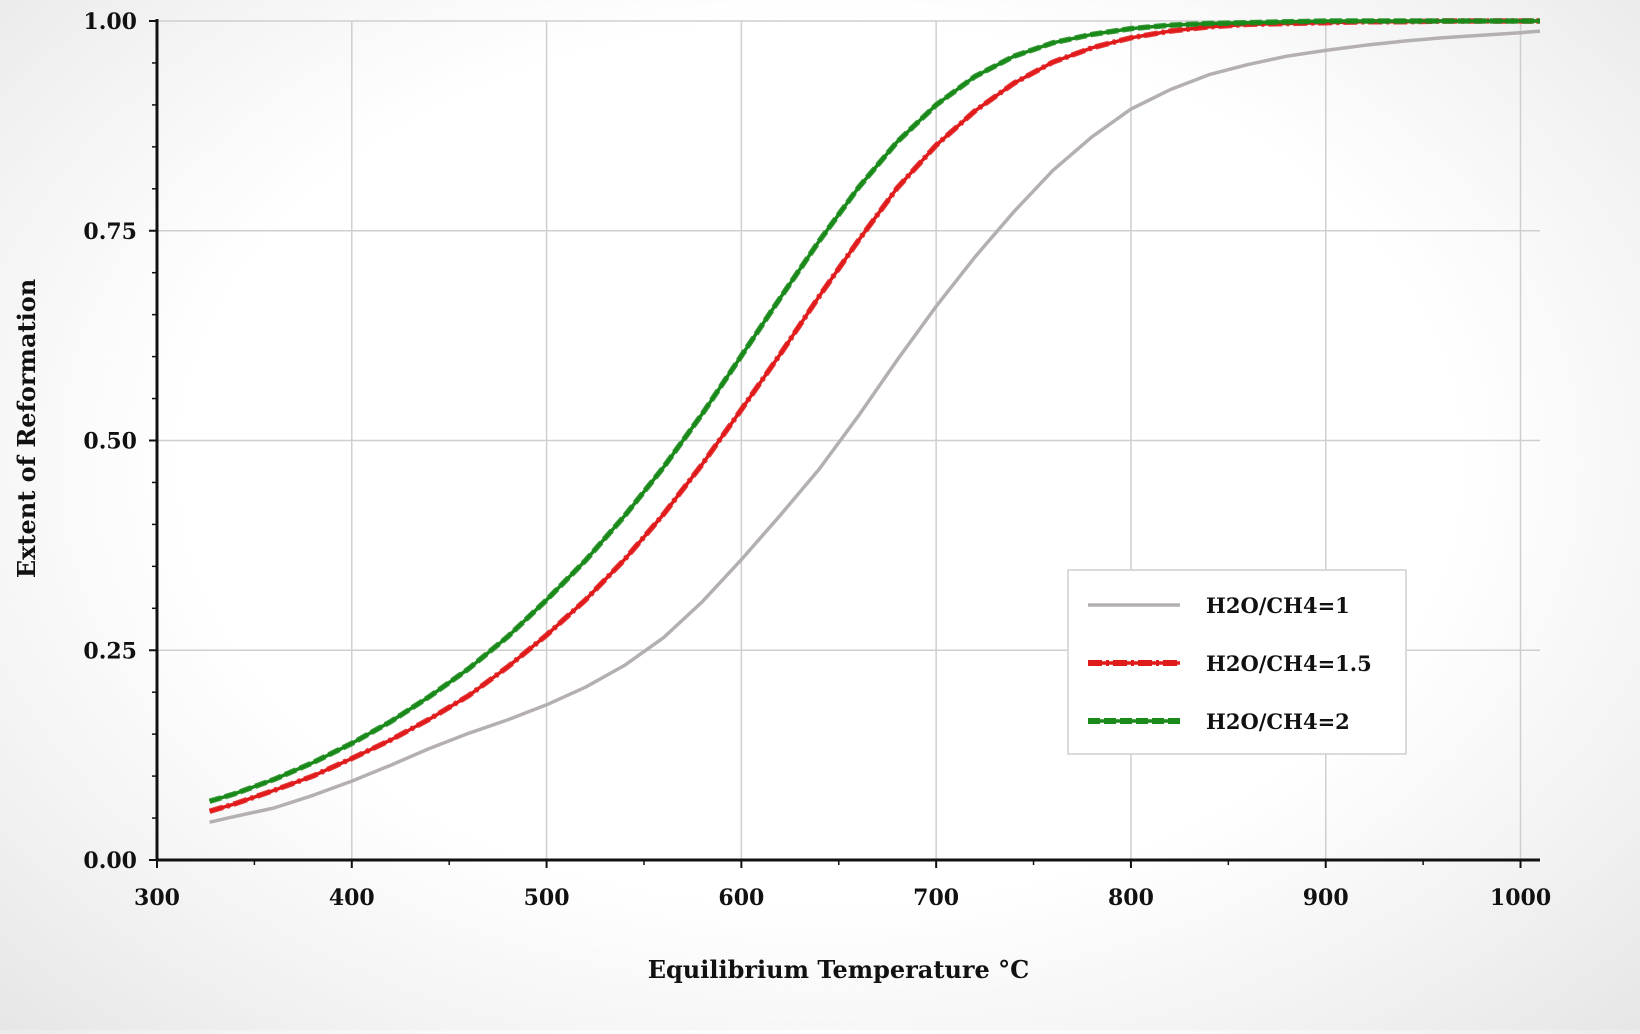 This screenshot has height=1034, width=1640. I want to click on y-tick-label: 1.00, so click(110, 22).